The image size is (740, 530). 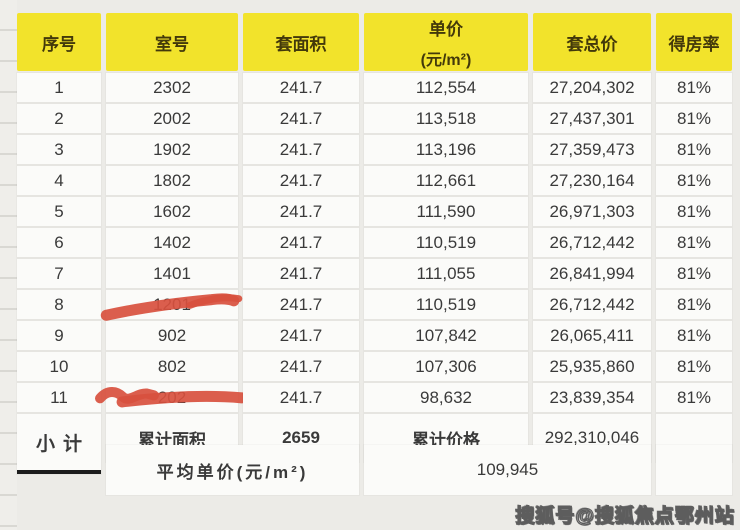 What do you see at coordinates (446, 273) in the screenshot?
I see `unit-price-cell: 111,055` at bounding box center [446, 273].